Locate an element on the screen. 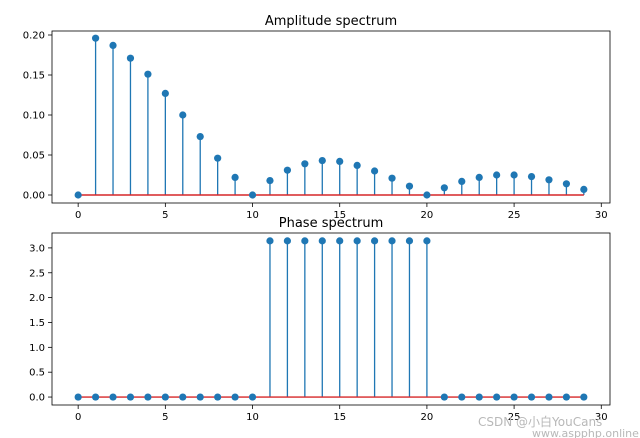 This screenshot has width=640, height=438. y-tick-label: 1.5 is located at coordinates (37, 323).